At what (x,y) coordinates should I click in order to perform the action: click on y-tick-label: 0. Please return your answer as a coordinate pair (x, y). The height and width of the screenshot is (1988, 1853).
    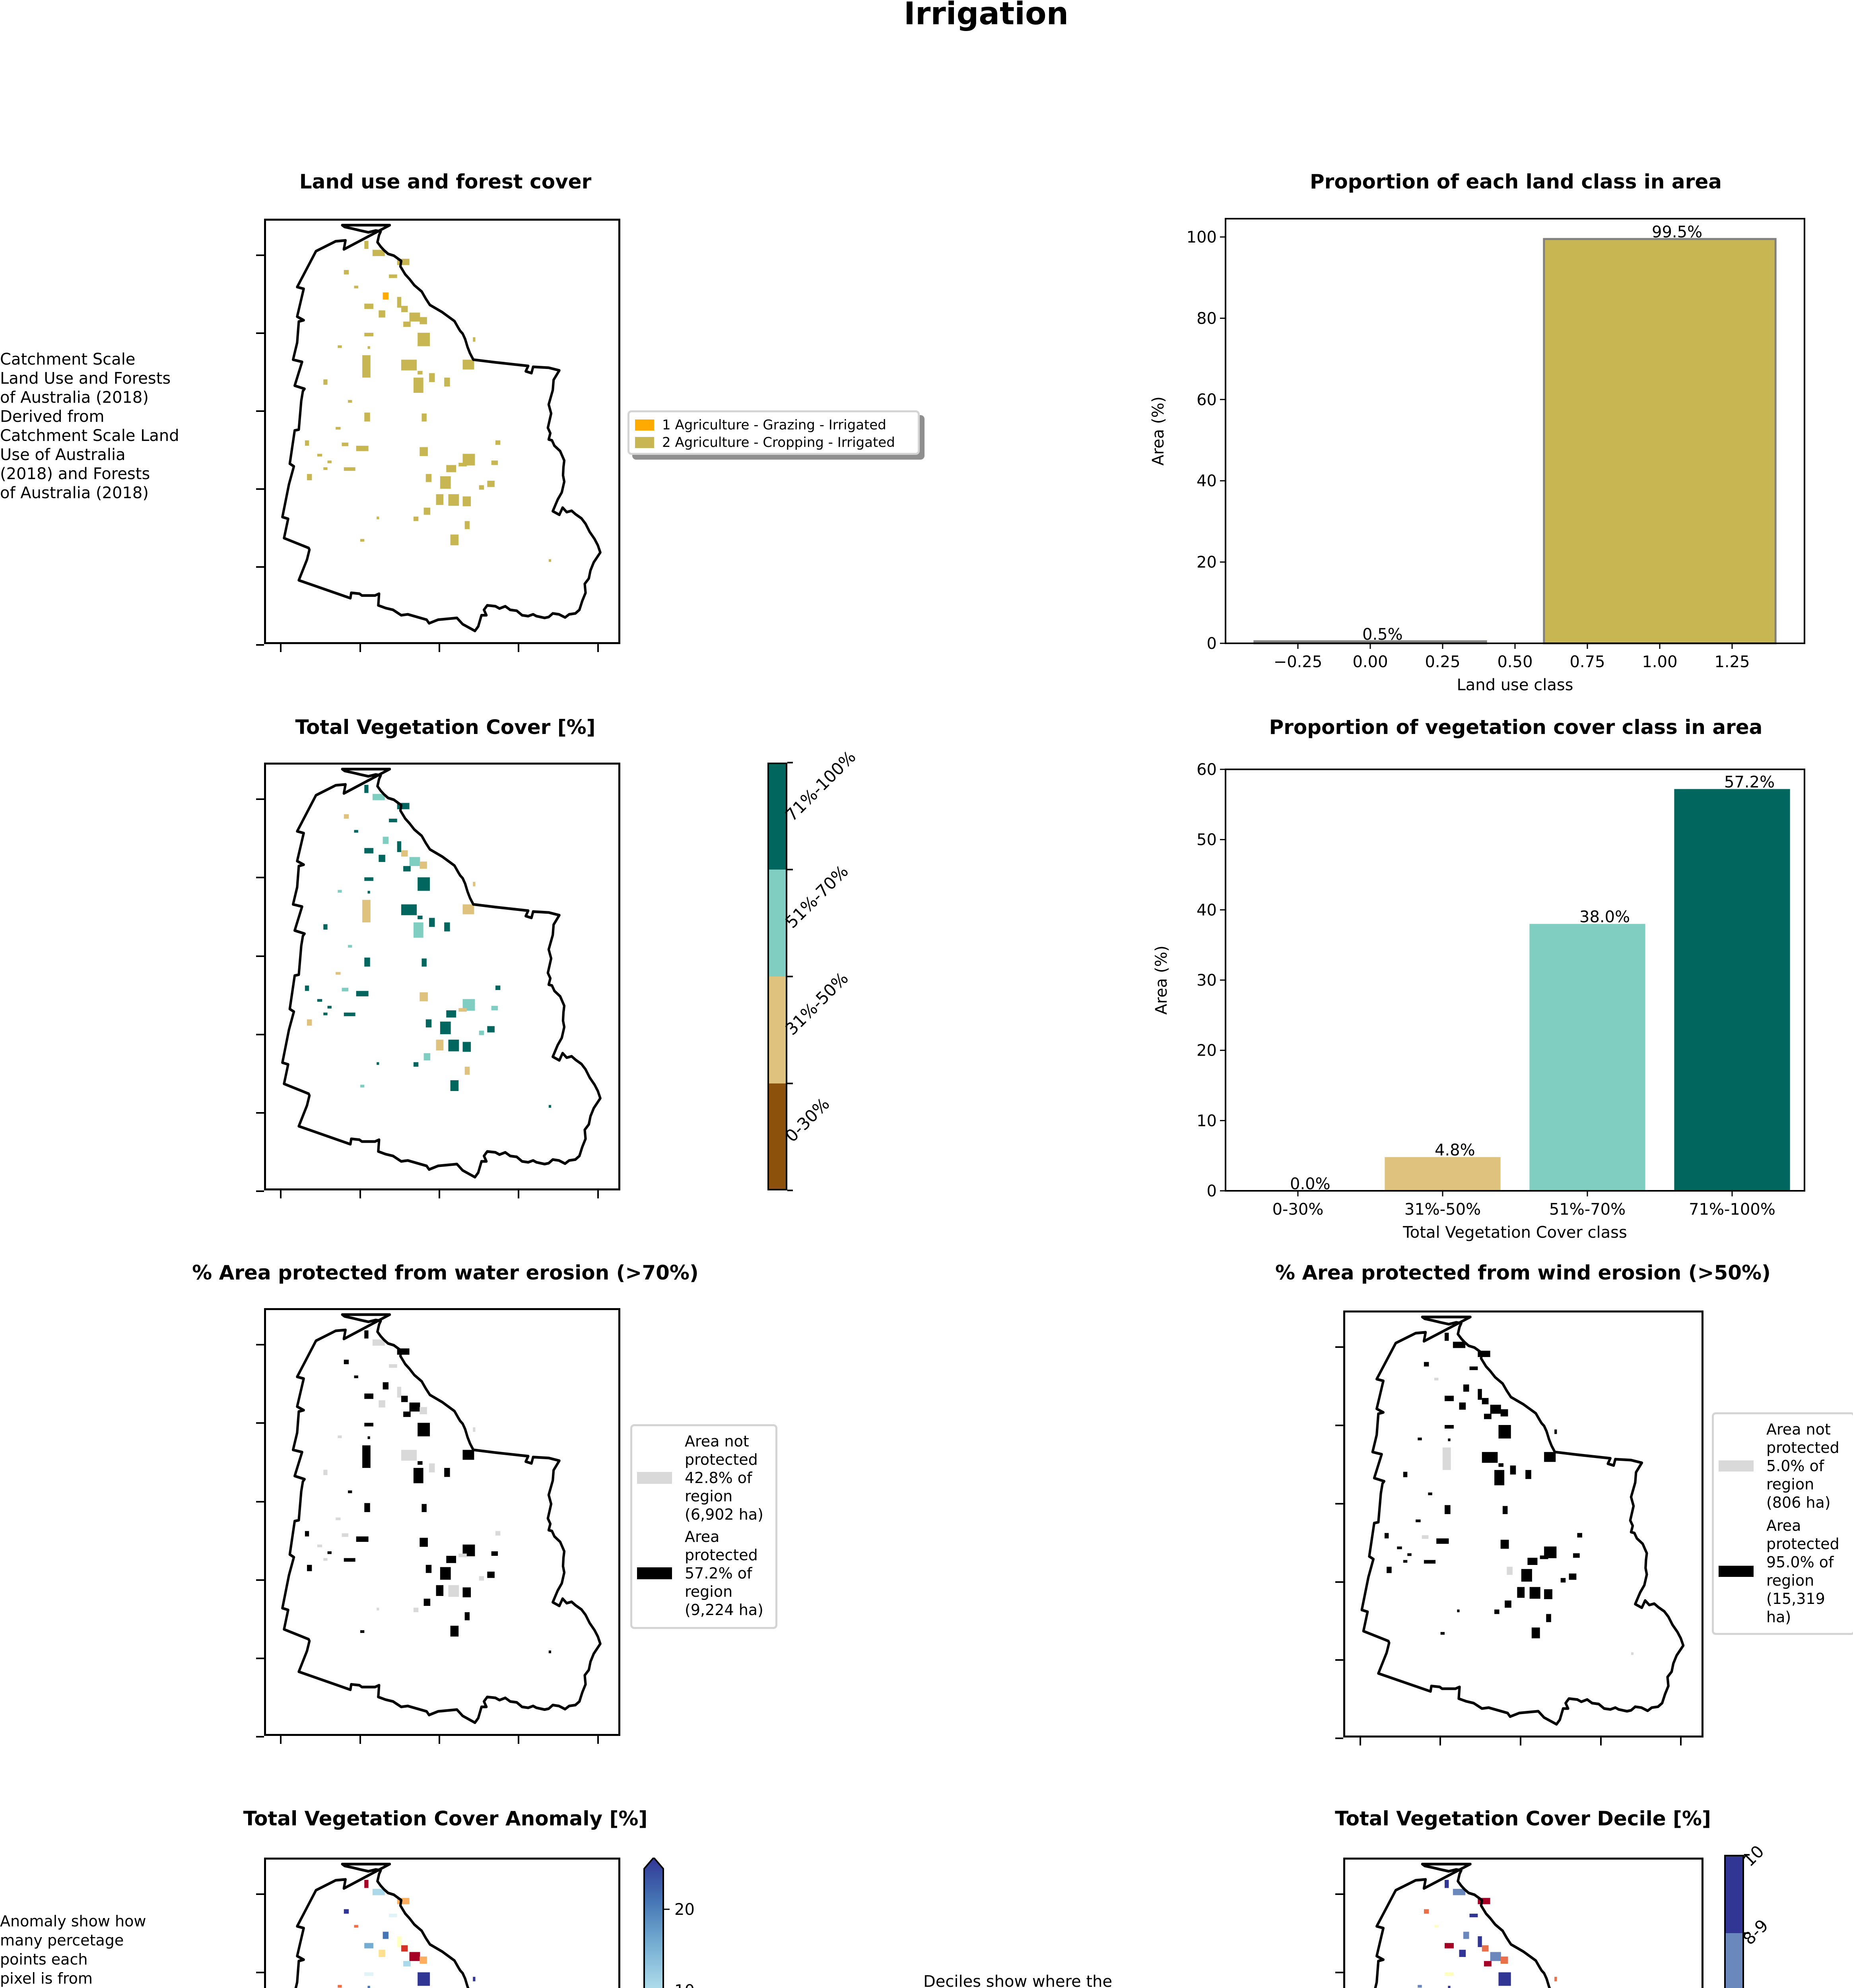
    Looking at the image, I should click on (1212, 644).